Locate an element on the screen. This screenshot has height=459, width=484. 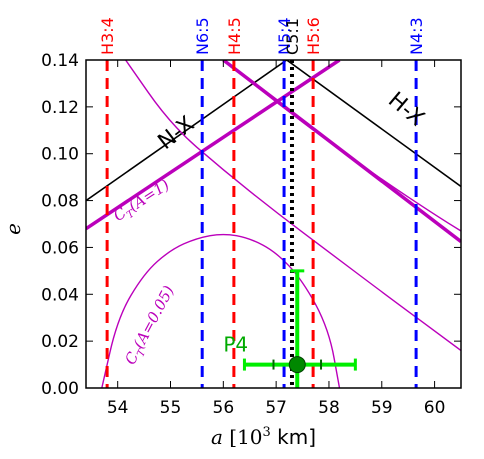
y-tick-label: 0.06 is located at coordinates (60, 248).